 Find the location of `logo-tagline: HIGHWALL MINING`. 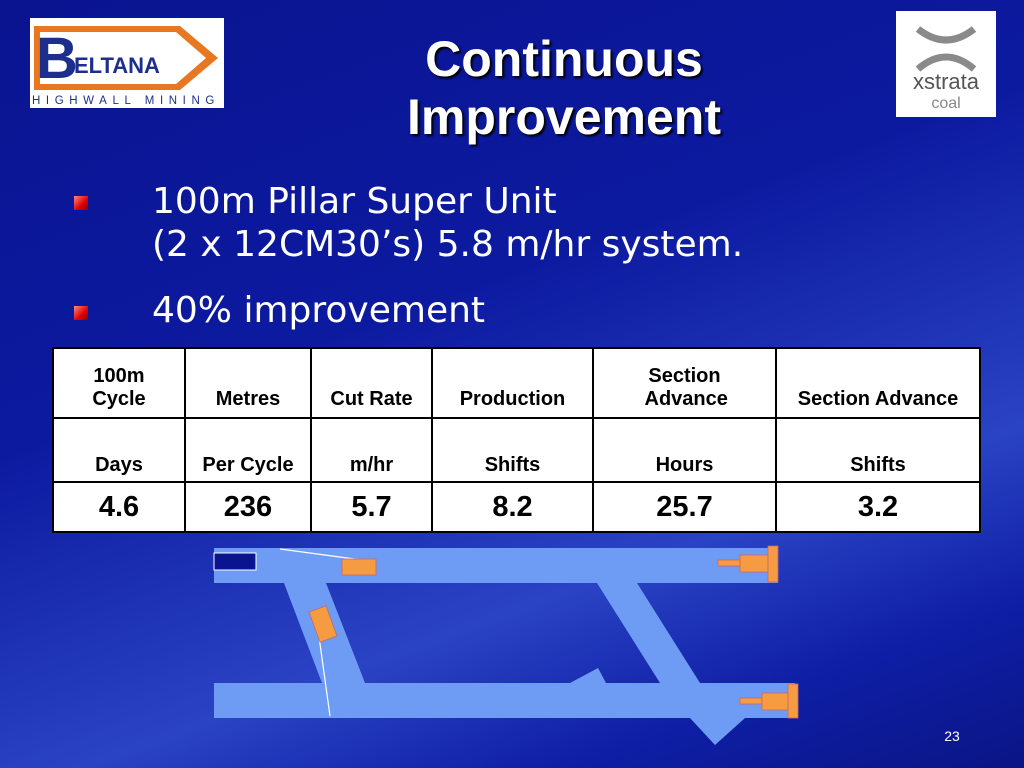

logo-tagline: HIGHWALL MINING is located at coordinates (126, 101).